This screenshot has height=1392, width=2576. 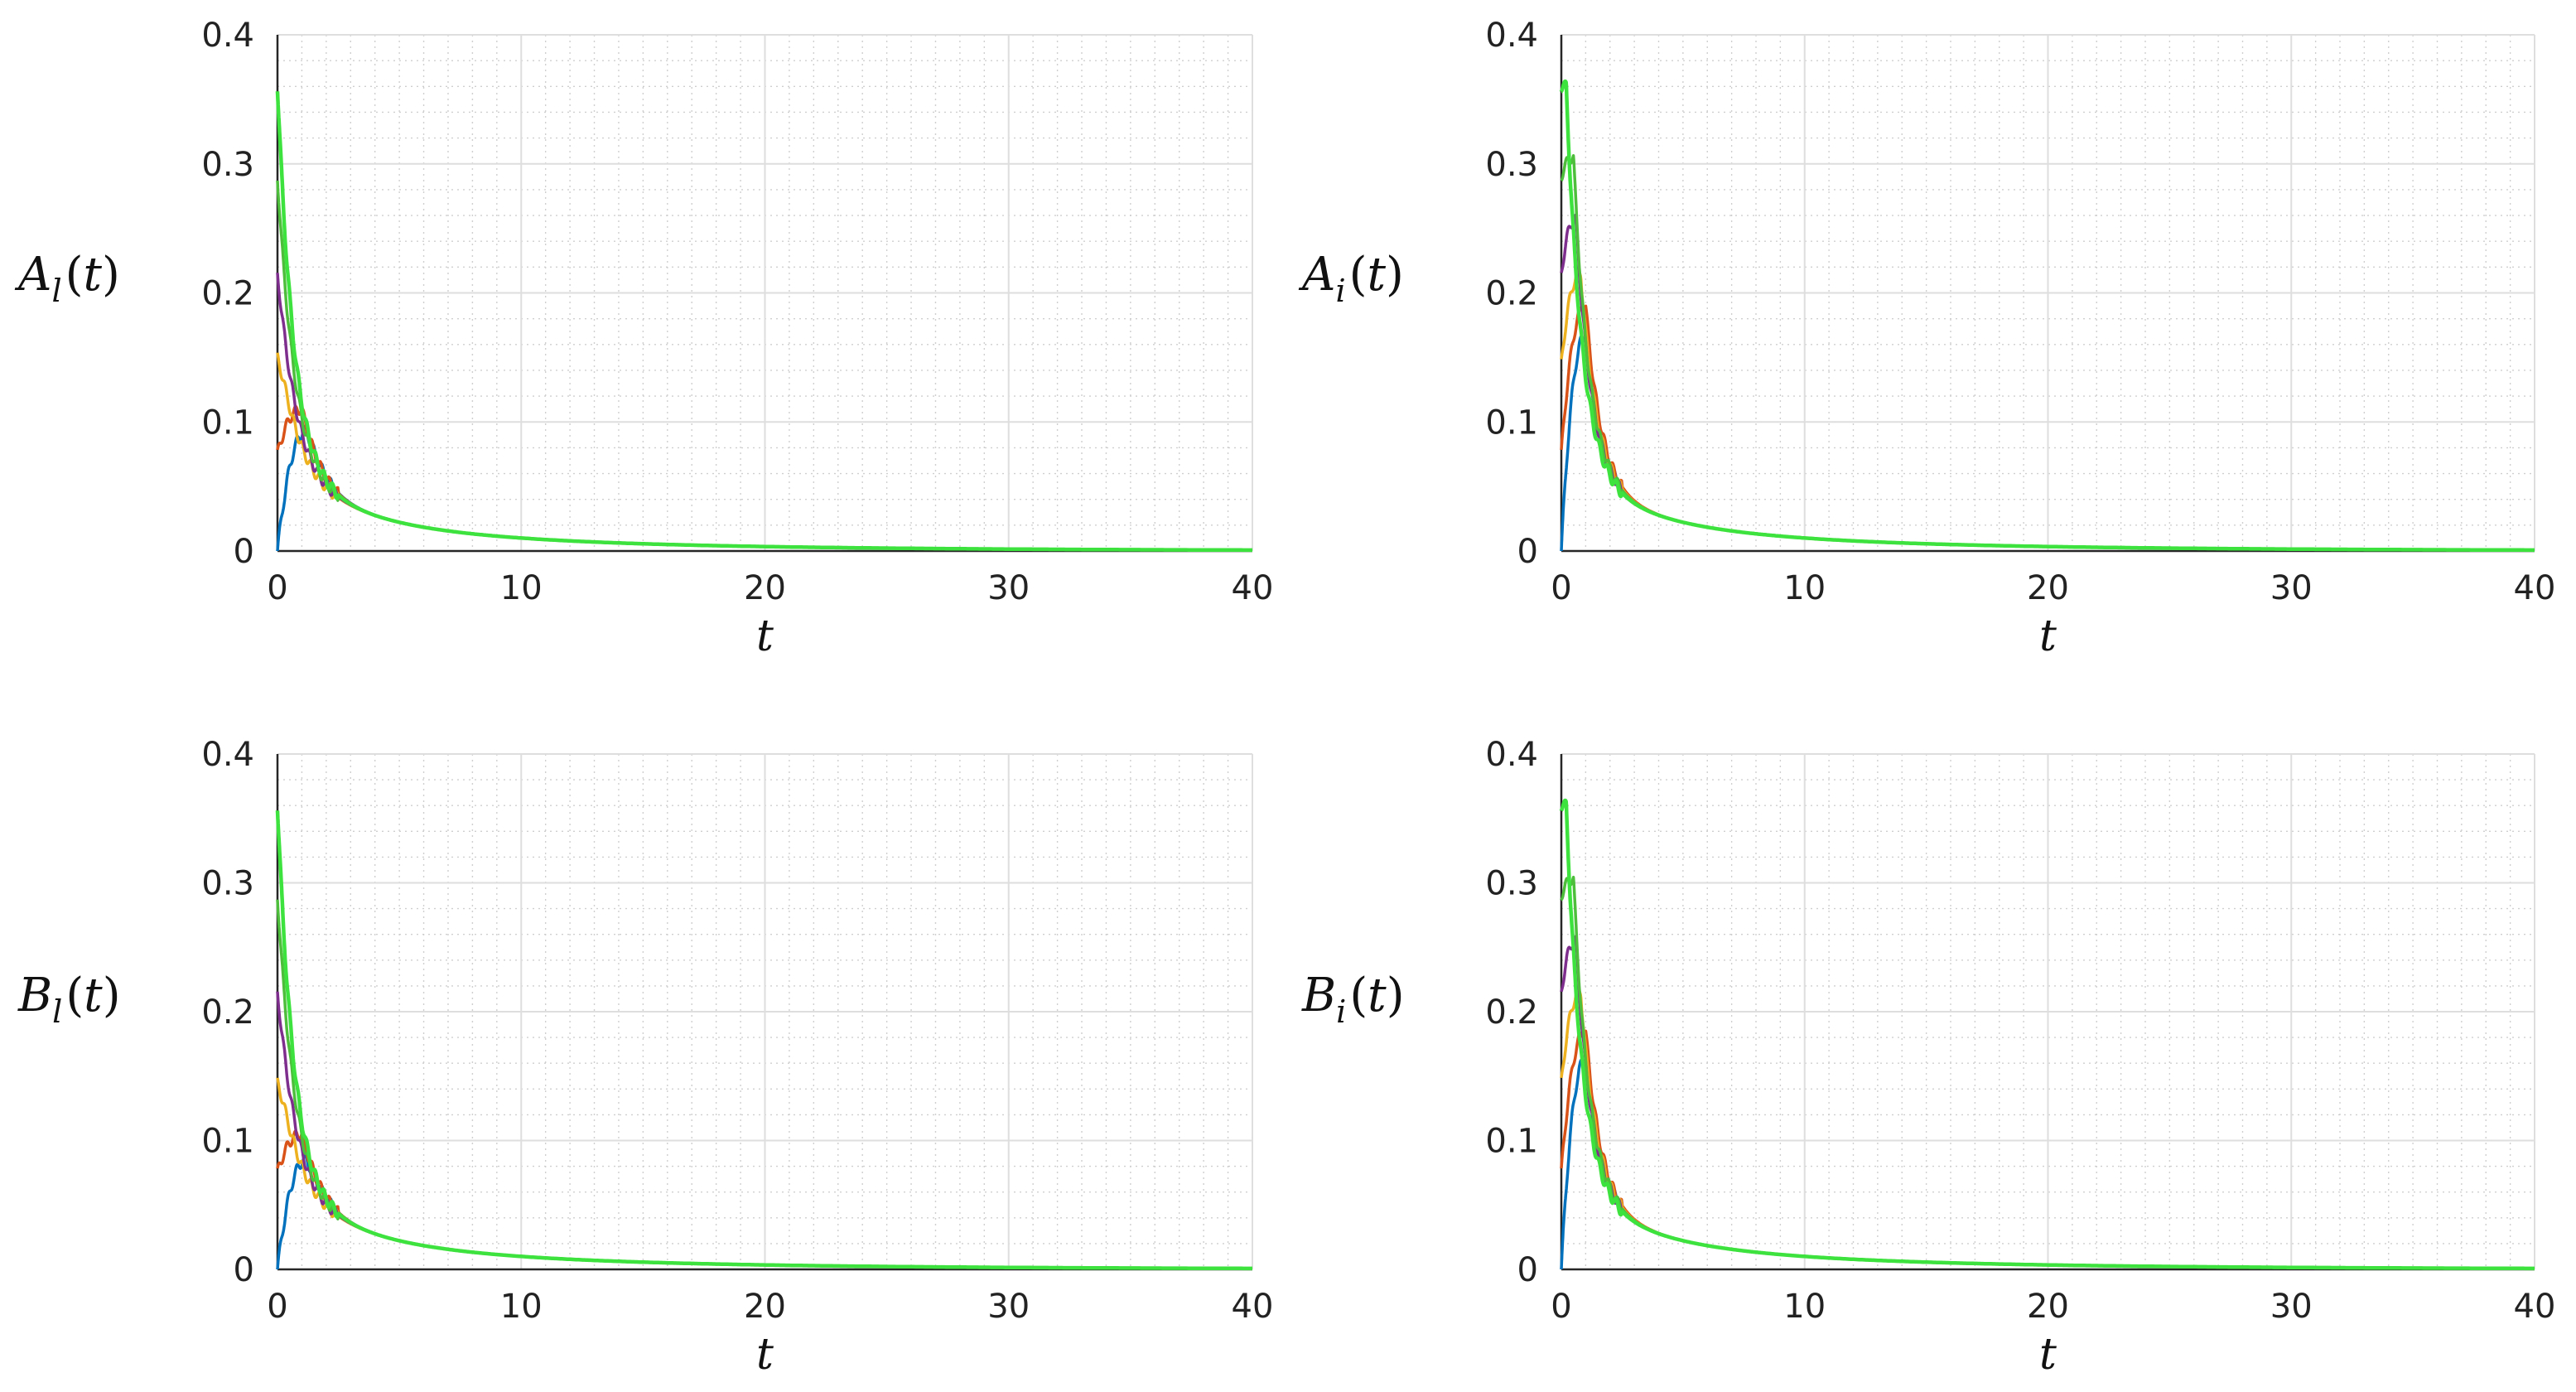 What do you see at coordinates (69, 999) in the screenshot?
I see `y-axis-label: Bl(t)` at bounding box center [69, 999].